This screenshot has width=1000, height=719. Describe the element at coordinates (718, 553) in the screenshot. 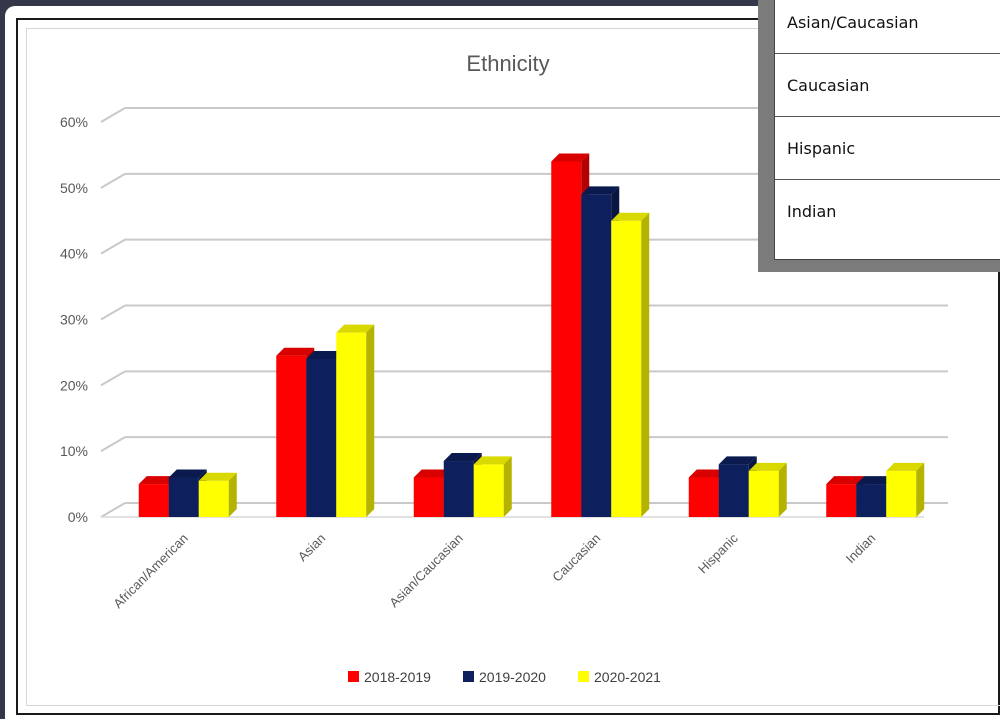

I see `x-tick-label: Hispanic` at that location.